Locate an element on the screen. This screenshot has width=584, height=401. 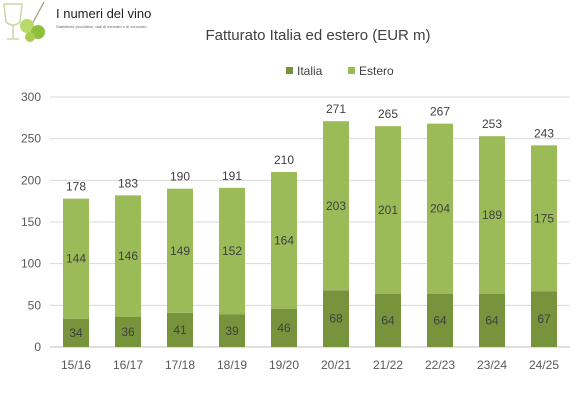
chart-title: Fatturato Italia ed estero (EUR m) is located at coordinates (317, 35).